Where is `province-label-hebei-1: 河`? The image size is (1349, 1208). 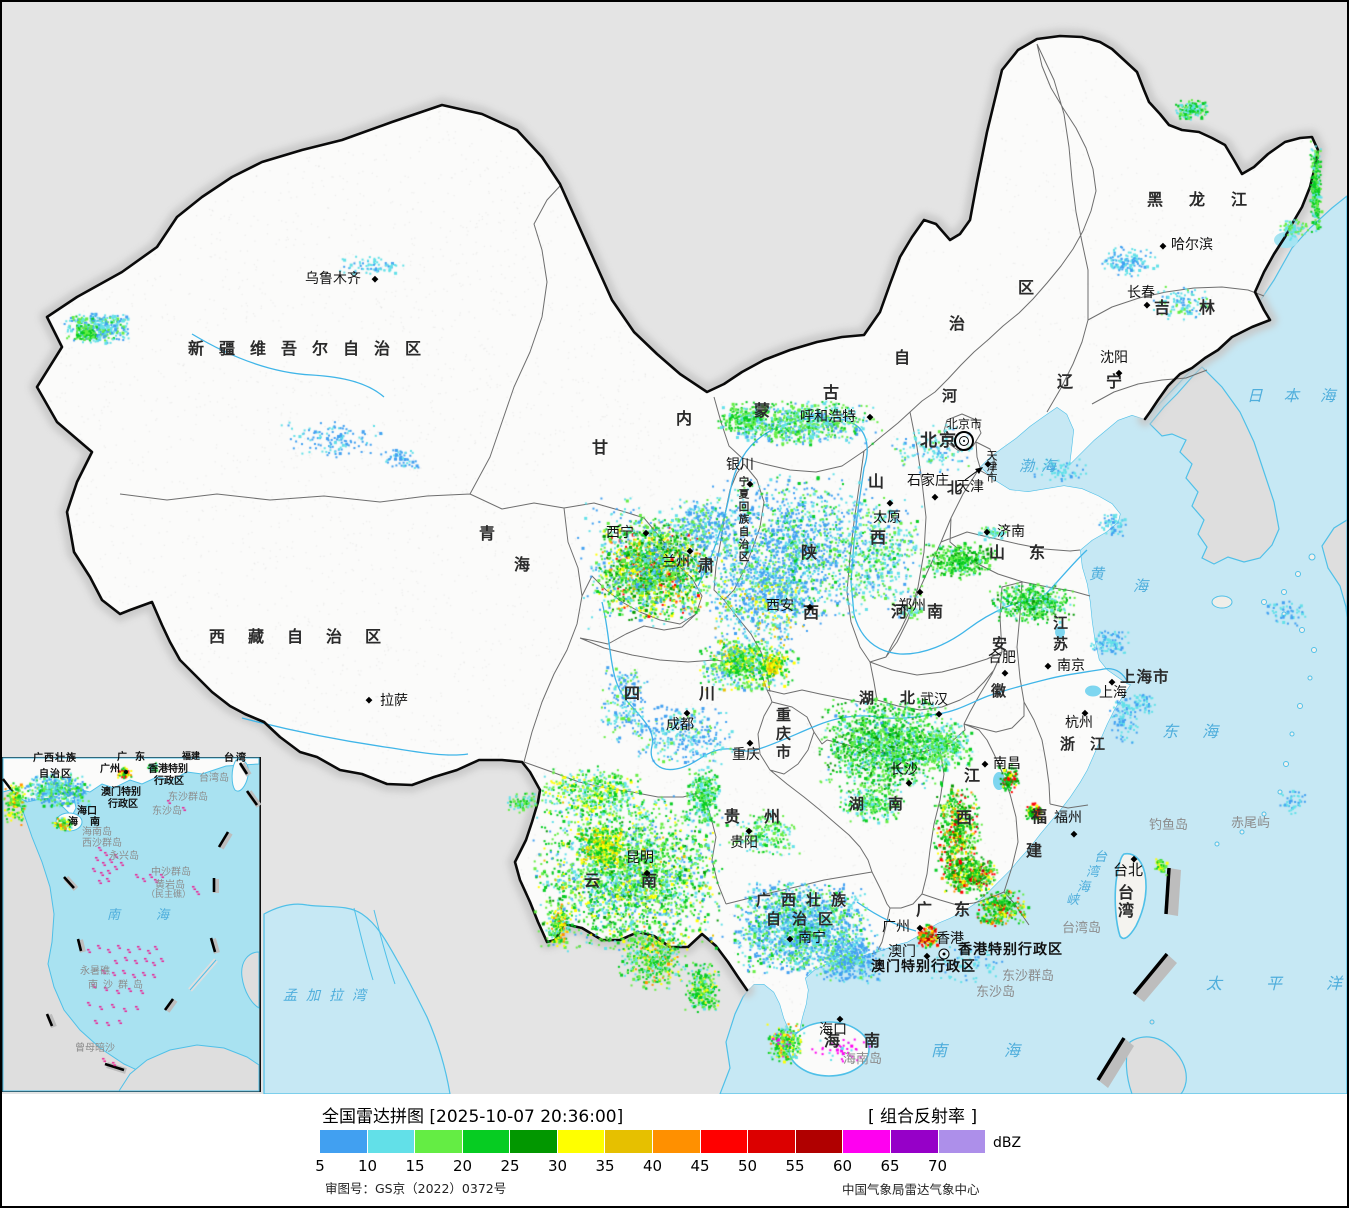 province-label-hebei-1: 河 is located at coordinates (950, 396).